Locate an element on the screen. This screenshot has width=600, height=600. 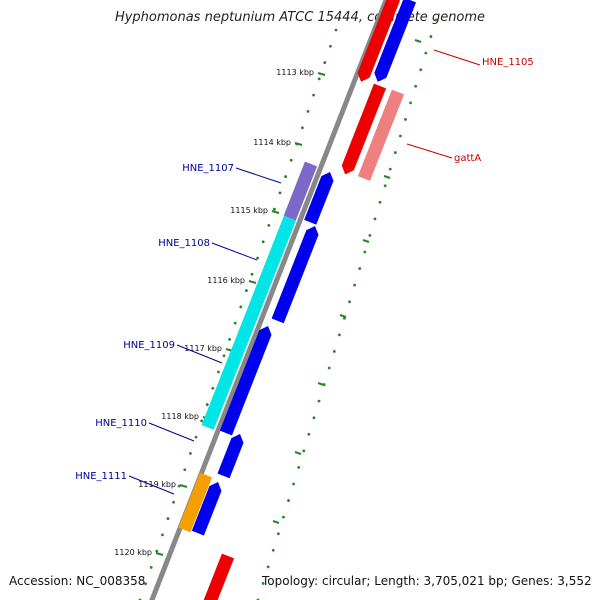
kbp-tick-label: 1120 kbp is located at coordinates (133, 552).